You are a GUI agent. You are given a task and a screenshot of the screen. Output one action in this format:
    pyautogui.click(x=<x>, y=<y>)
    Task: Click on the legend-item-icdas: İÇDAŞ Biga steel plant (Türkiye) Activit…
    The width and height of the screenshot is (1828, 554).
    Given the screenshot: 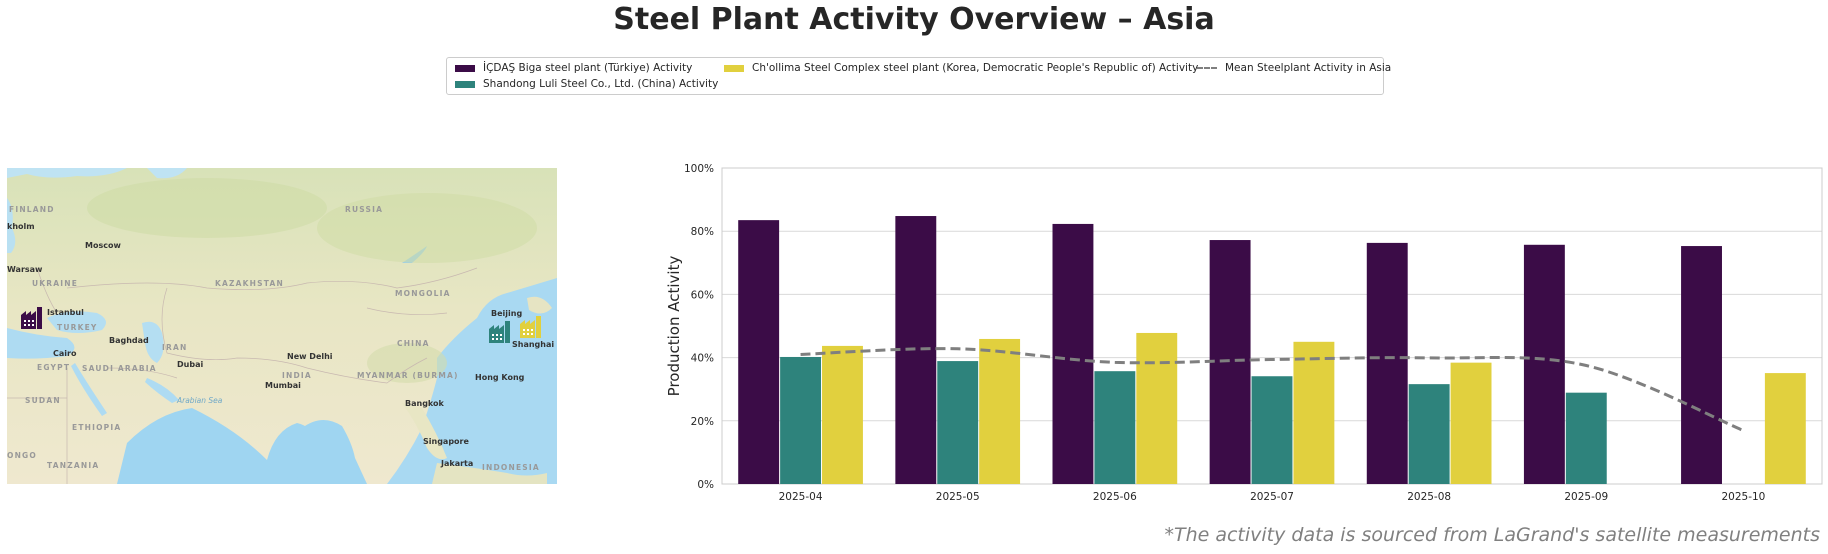 What is the action you would take?
    pyautogui.click(x=573, y=68)
    